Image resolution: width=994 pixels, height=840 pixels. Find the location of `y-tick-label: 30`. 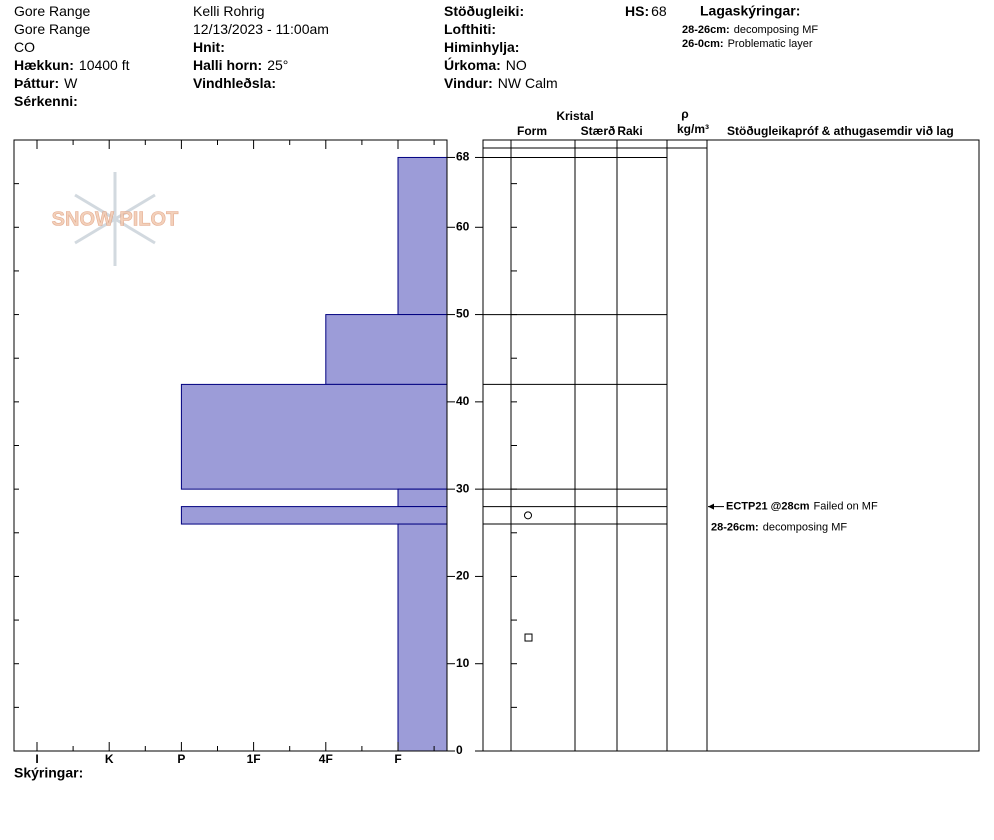

y-tick-label: 30 is located at coordinates (463, 488).